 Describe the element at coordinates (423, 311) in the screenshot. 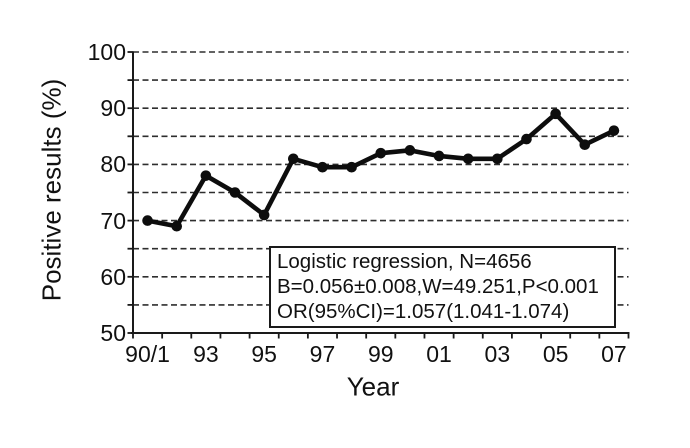

I see `annotation-line-odds-ratio: OR(95%CI)=1.057(1.041-1.074)` at that location.